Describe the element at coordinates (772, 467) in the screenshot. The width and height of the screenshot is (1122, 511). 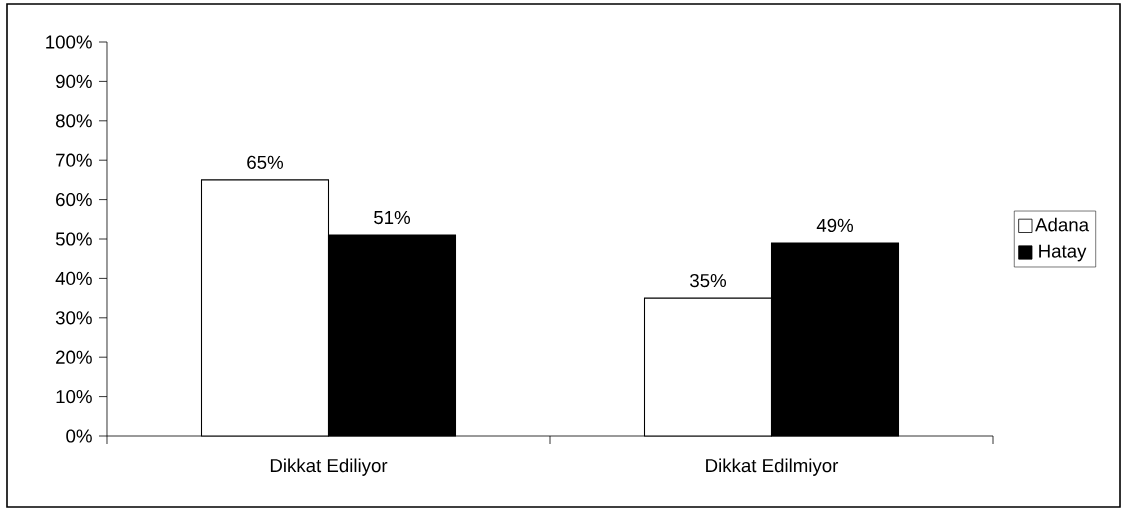
I see `x-tick-label: Dikkat Edilmiyor` at that location.